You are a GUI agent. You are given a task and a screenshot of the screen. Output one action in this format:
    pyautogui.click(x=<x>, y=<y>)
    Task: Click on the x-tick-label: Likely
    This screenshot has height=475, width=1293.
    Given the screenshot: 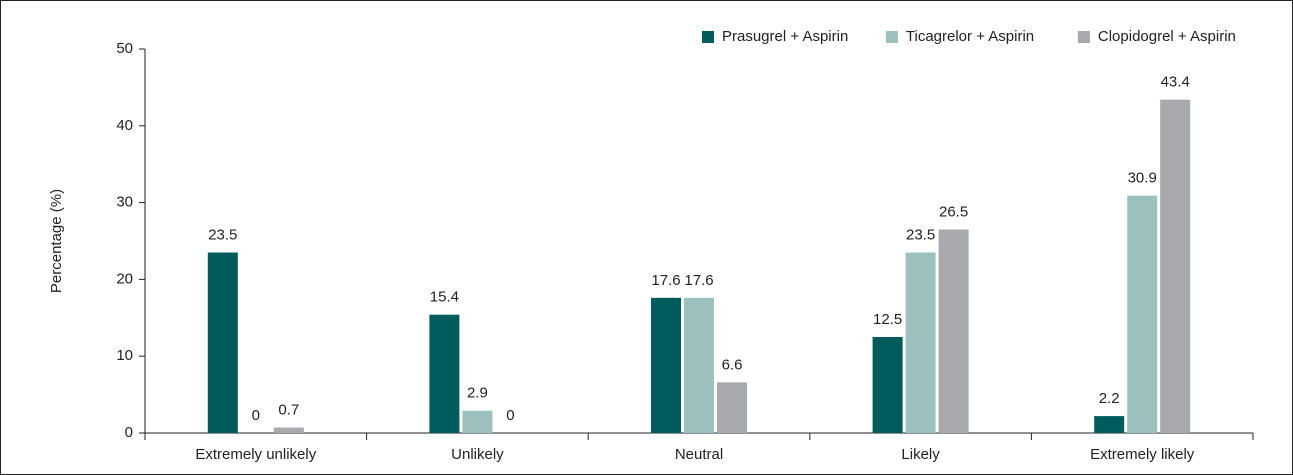 What is the action you would take?
    pyautogui.click(x=920, y=454)
    